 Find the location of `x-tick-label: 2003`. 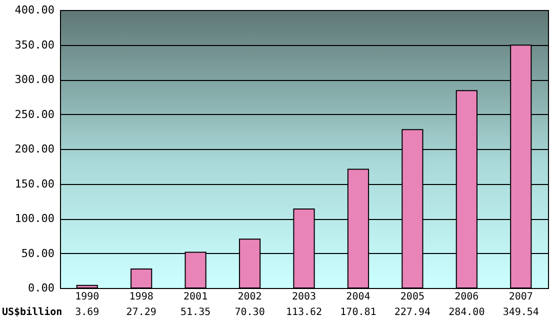

x-tick-label: 2003 is located at coordinates (304, 297).